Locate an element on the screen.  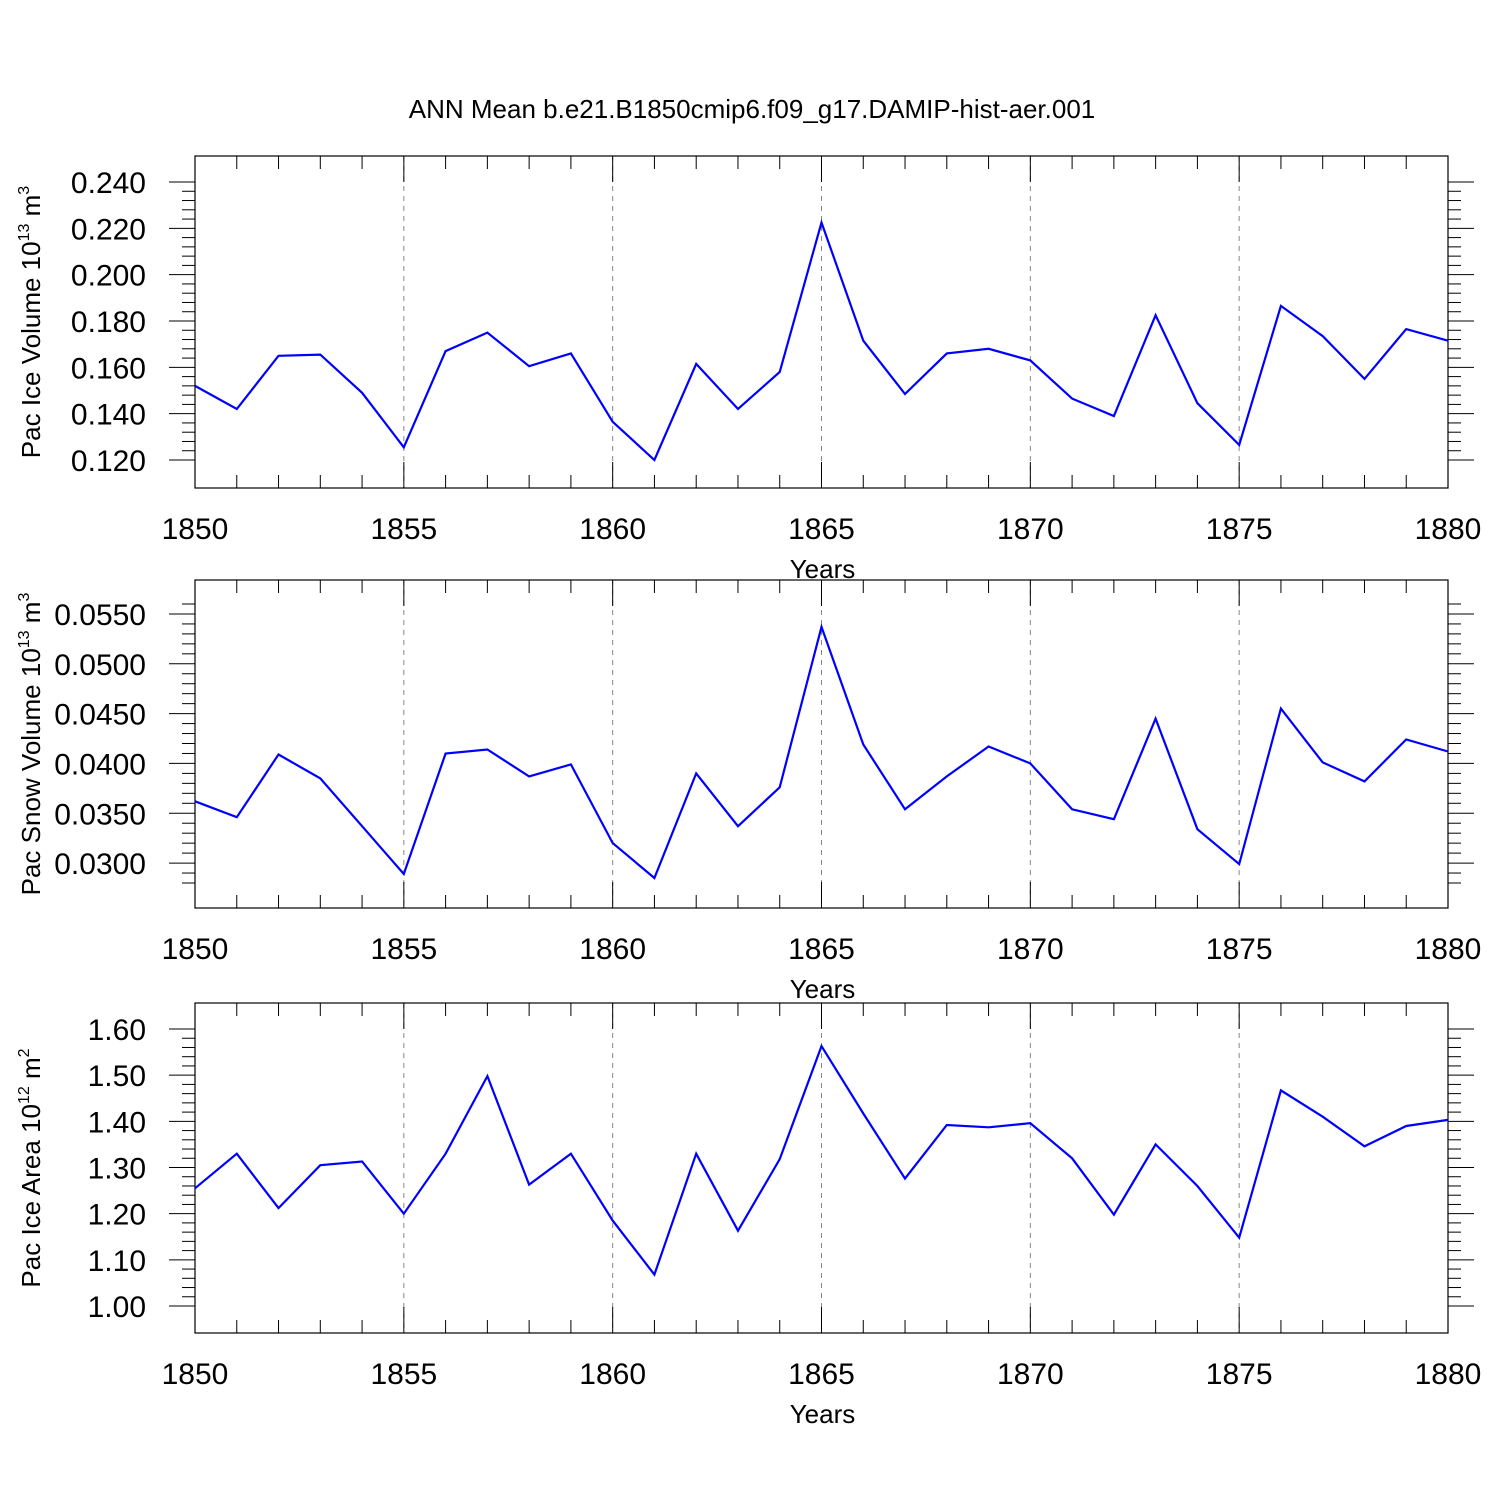
y-tick-label: 1.30 is located at coordinates (117, 1169).